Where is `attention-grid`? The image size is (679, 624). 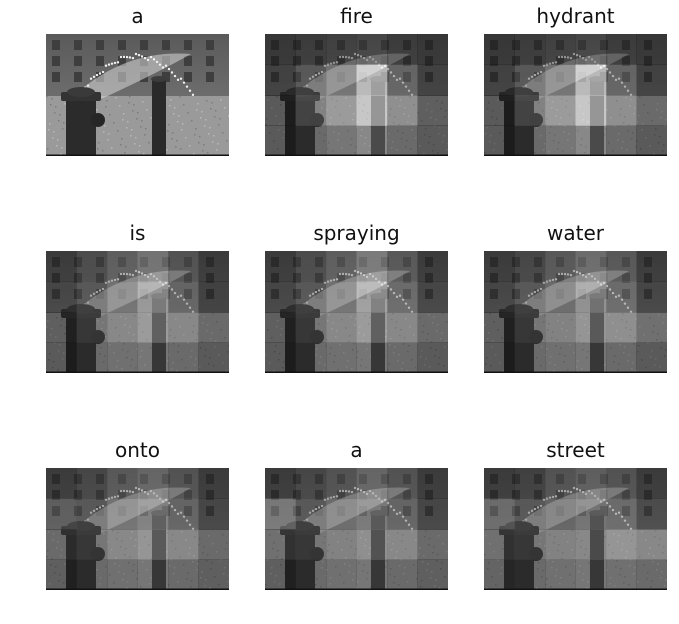 attention-grid is located at coordinates (137, 95).